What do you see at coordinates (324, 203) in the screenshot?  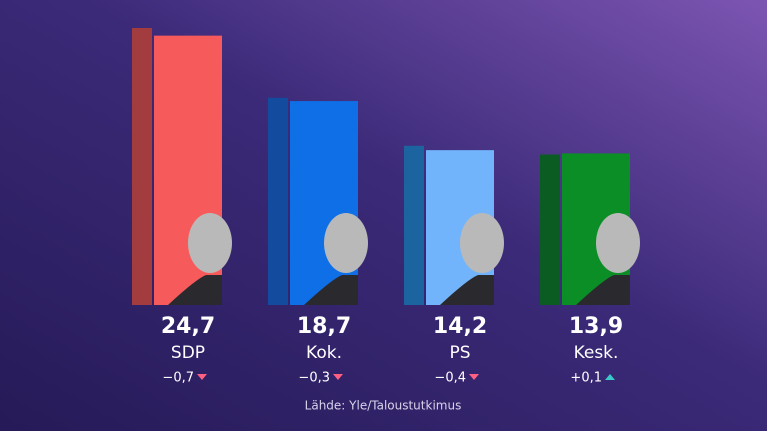 I see `bar` at bounding box center [324, 203].